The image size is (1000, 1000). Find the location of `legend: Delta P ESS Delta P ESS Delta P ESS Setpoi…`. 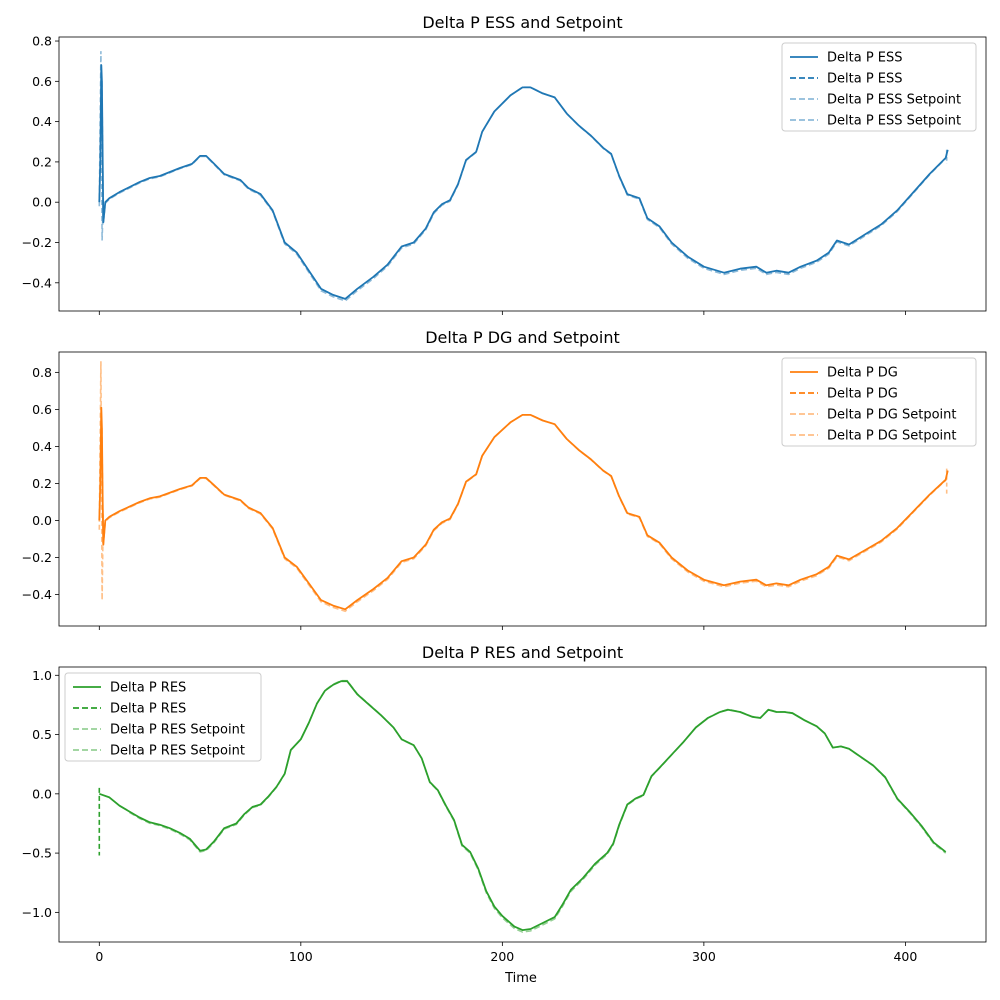

legend: Delta P ESS Delta P ESS Delta P ESS Setpoi… is located at coordinates (879, 87).